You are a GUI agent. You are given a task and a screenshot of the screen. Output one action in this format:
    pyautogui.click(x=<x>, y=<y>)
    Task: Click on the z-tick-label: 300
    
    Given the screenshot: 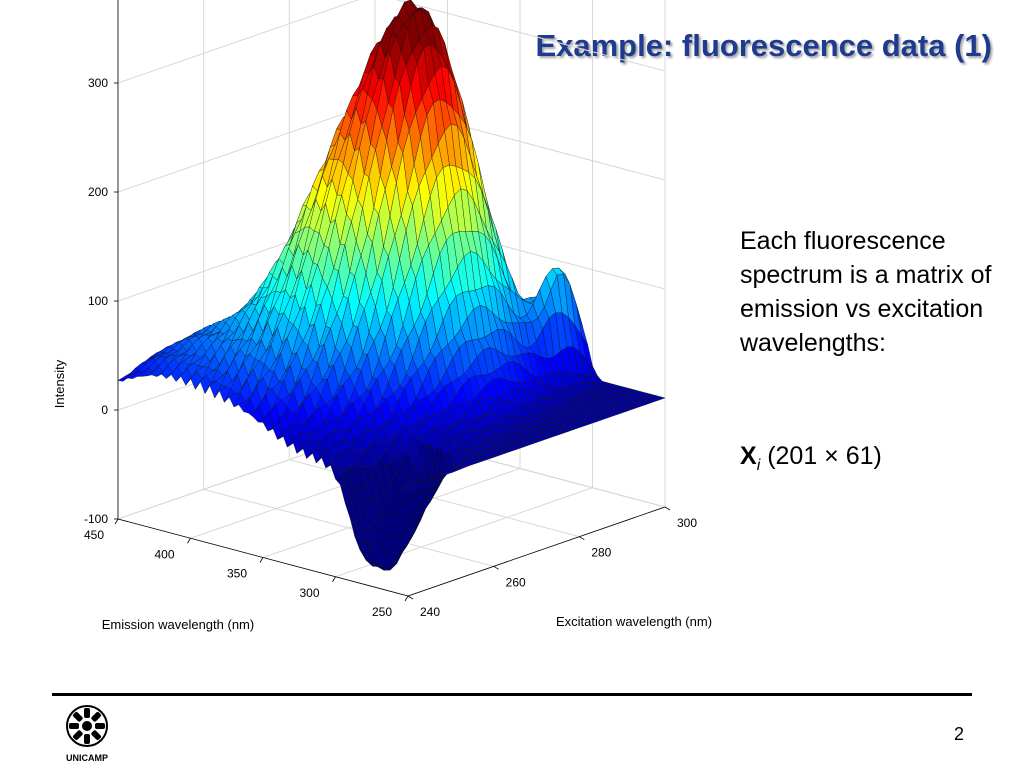 What is the action you would take?
    pyautogui.click(x=98, y=83)
    